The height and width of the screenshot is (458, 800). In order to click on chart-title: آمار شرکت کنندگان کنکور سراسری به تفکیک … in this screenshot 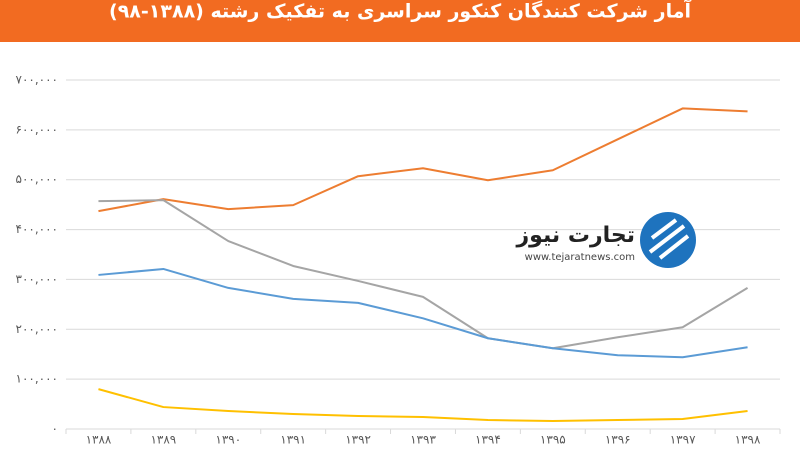, I will do `click(400, 11)`.